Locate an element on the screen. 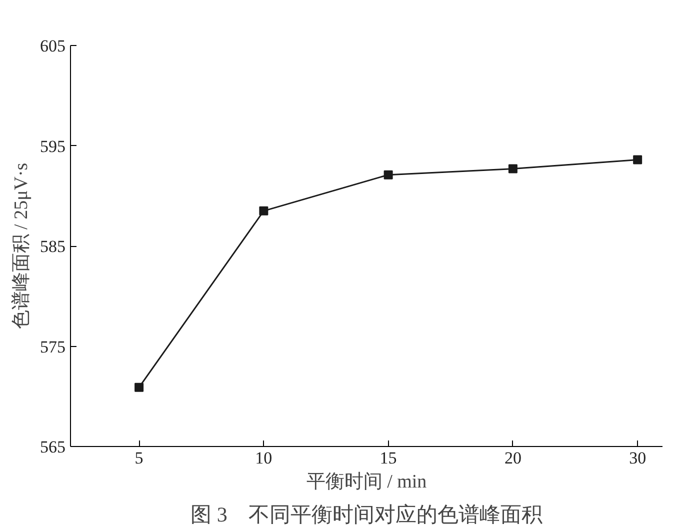 This screenshot has width=687, height=531. y-tick-label: 585 is located at coordinates (53, 246).